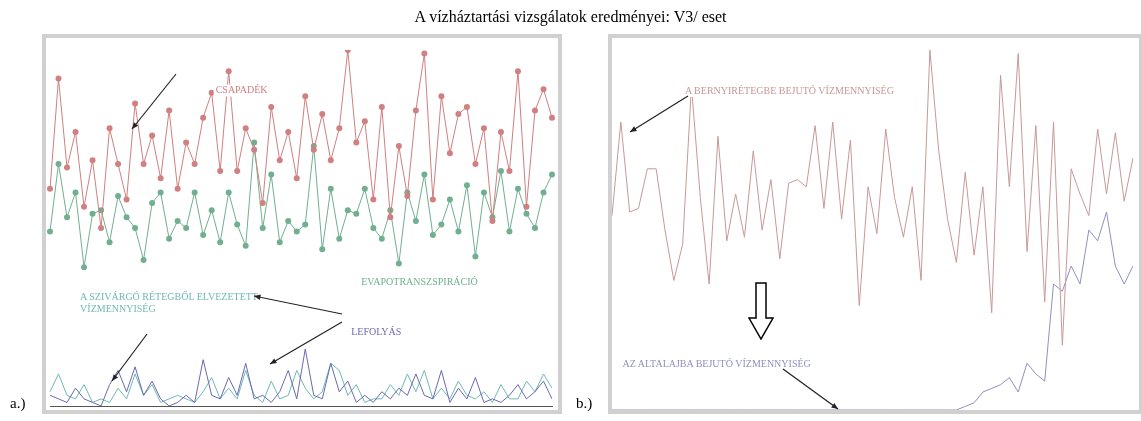  What do you see at coordinates (584, 403) in the screenshot?
I see `text: b.)` at bounding box center [584, 403].